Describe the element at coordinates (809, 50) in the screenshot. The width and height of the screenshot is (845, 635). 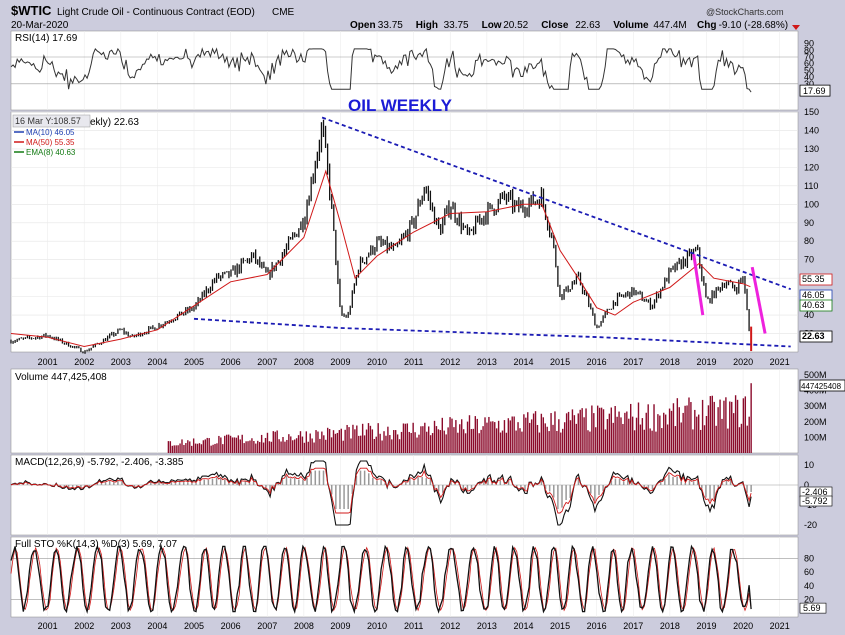
I see `rsi-y-tick: 80` at that location.